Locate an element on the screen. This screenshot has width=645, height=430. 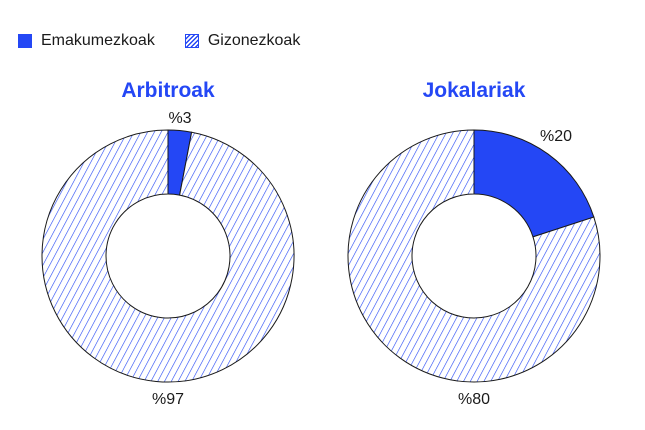
legend-item-women: Emakumezkoak is located at coordinates (86, 41).